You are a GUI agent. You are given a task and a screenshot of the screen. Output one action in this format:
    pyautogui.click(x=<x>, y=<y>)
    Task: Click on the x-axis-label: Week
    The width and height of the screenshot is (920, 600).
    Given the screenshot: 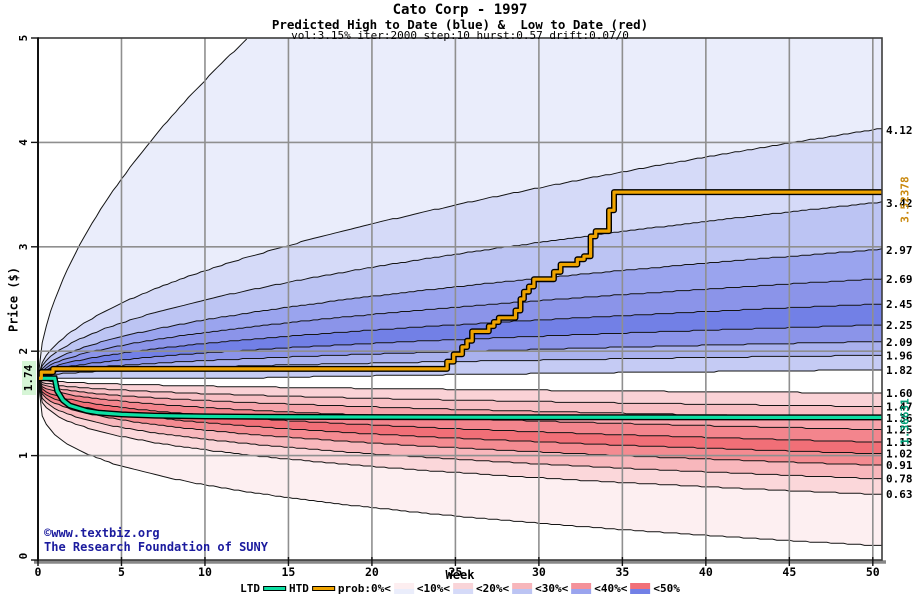 What is the action you would take?
    pyautogui.click(x=460, y=575)
    